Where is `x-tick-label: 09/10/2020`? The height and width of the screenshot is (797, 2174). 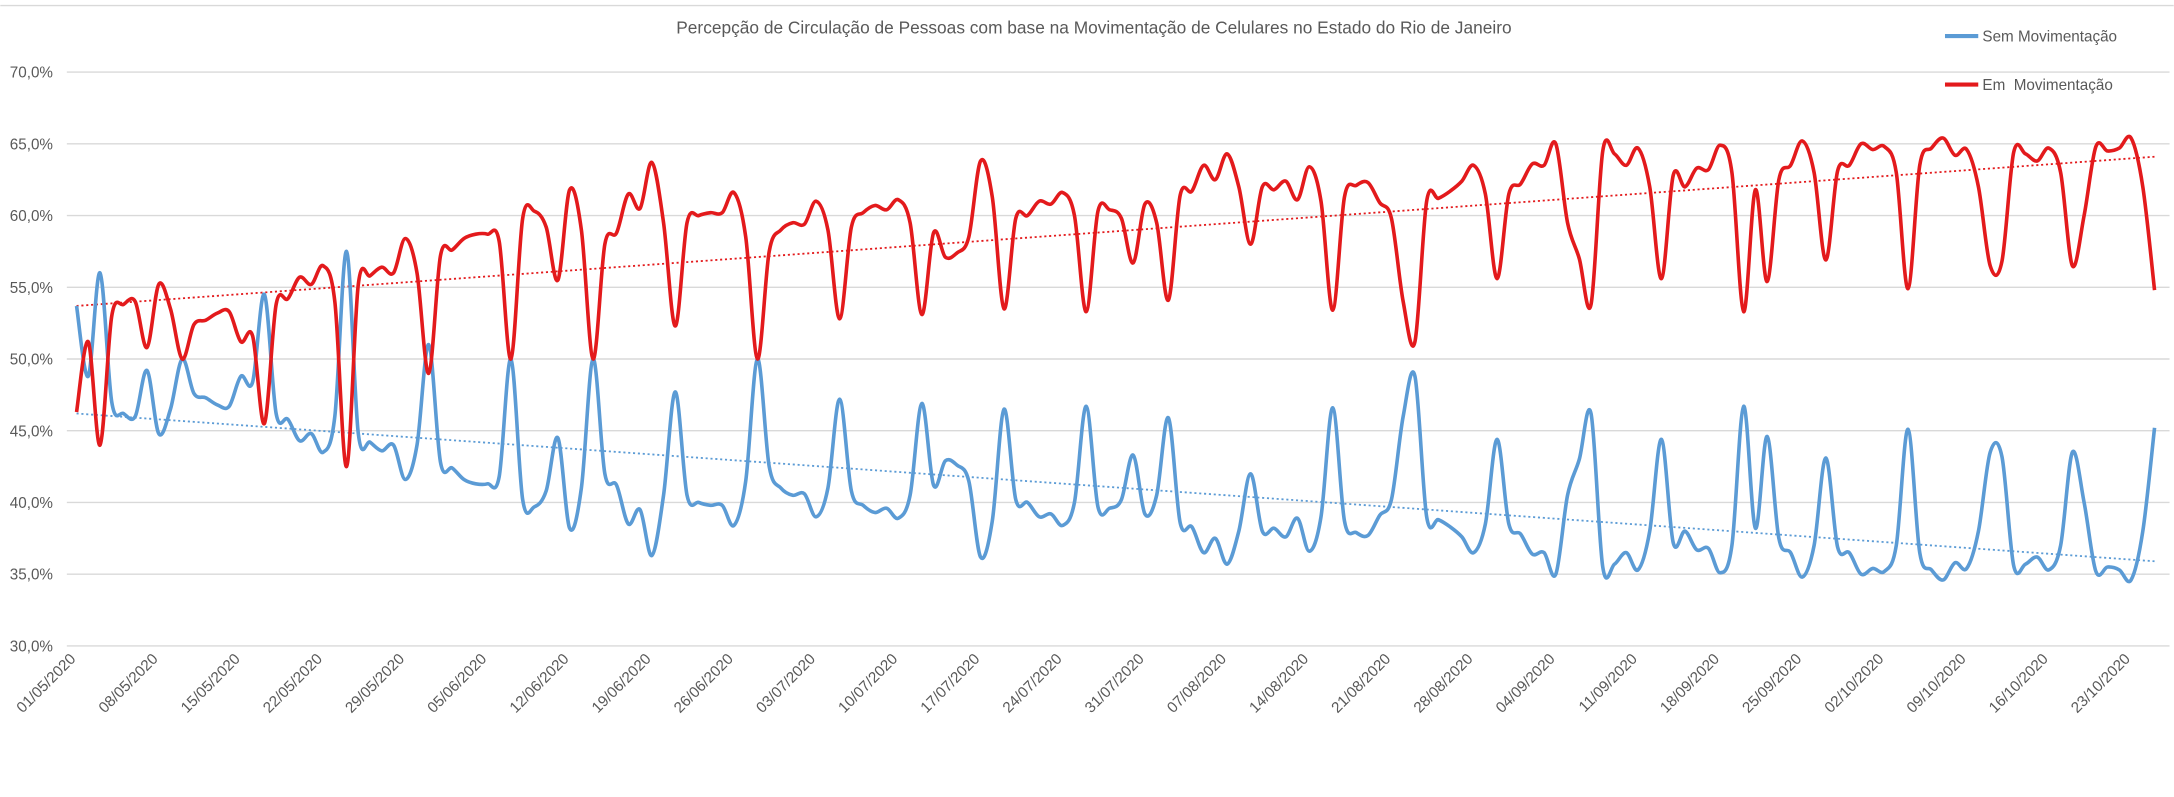 x-tick-label: 09/10/2020 is located at coordinates (1937, 684).